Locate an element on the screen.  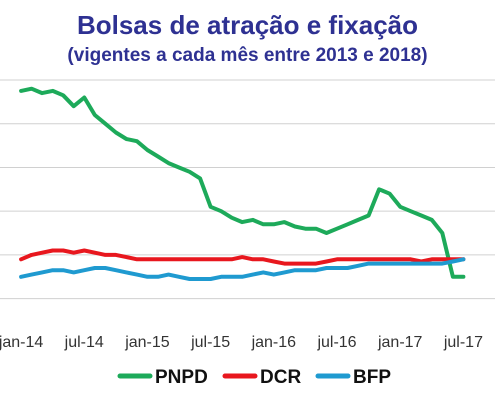
x-tick-label: jan-15 is located at coordinates (147, 342).